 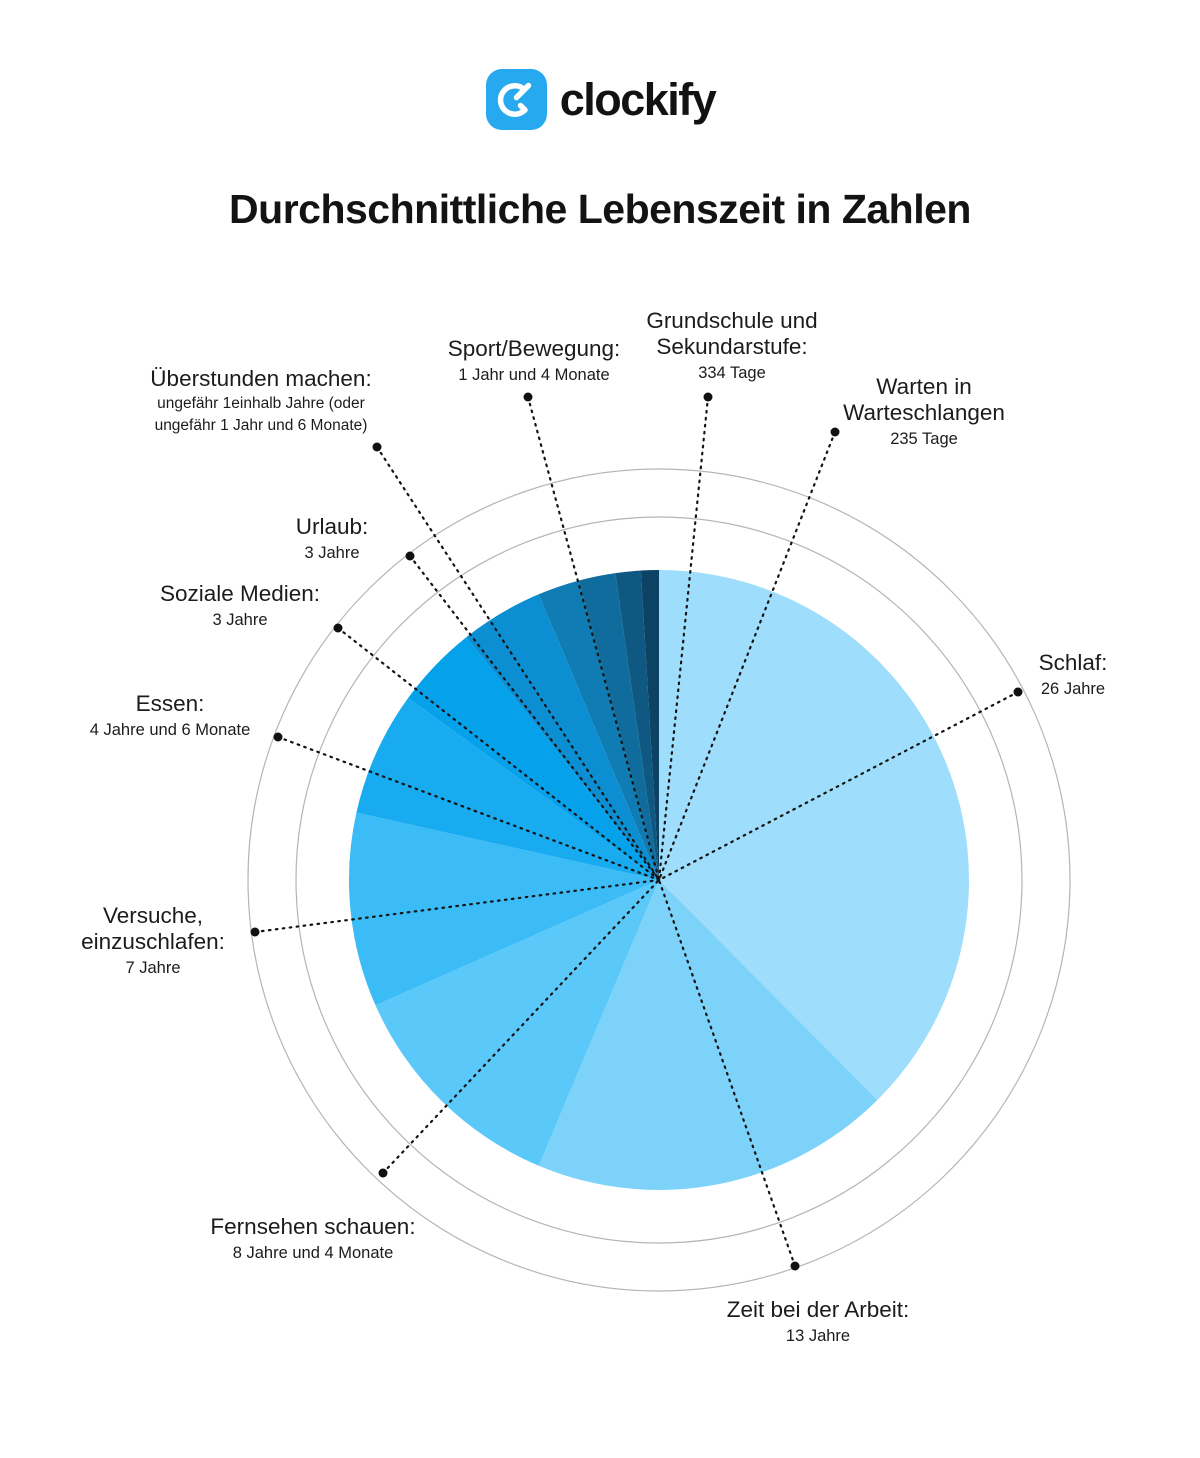 I want to click on slice-label-name: Warteschlangen, so click(x=924, y=412).